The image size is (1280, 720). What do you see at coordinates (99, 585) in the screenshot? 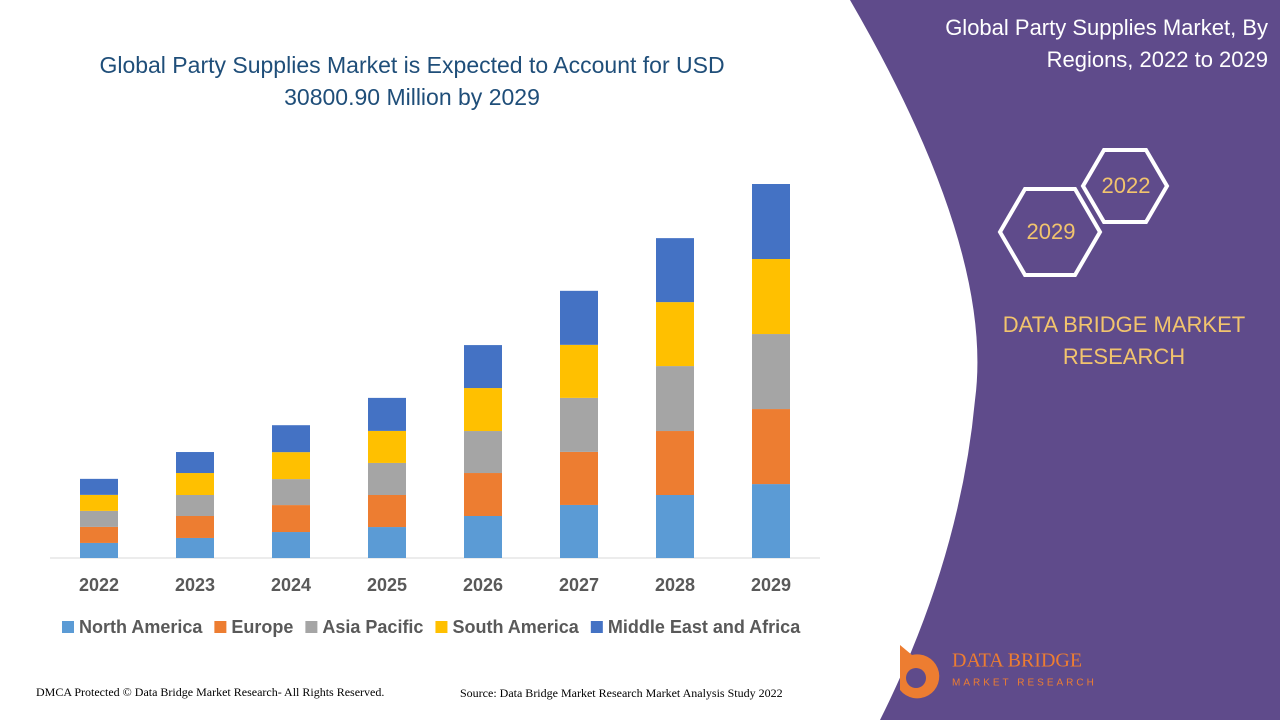
I see `x-tick-label: 2022` at bounding box center [99, 585].